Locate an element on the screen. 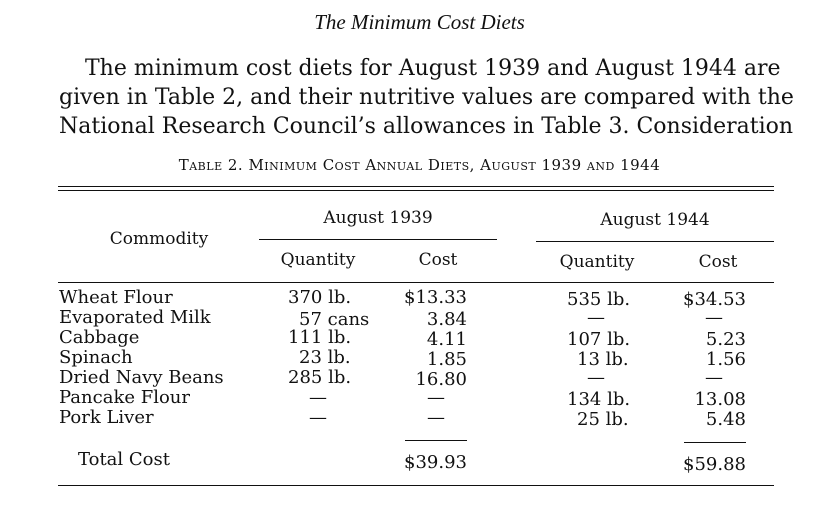  quantity-1944-cell: 107 lb. is located at coordinates (599, 339).